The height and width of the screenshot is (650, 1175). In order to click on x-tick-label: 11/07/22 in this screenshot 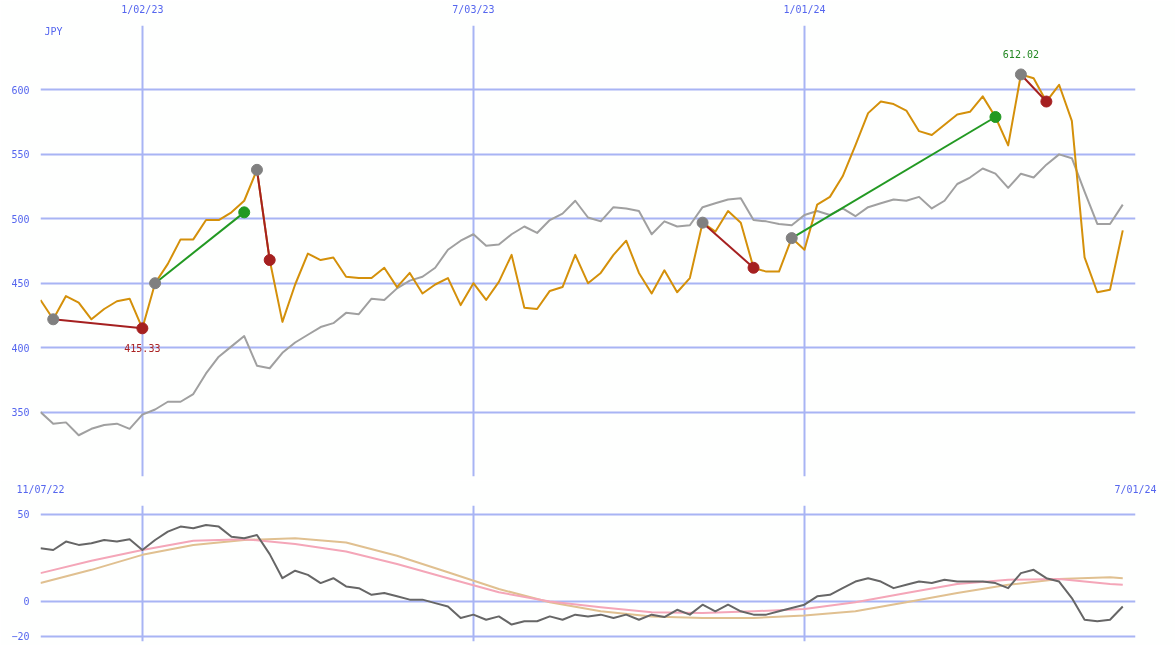, I will do `click(40, 489)`.